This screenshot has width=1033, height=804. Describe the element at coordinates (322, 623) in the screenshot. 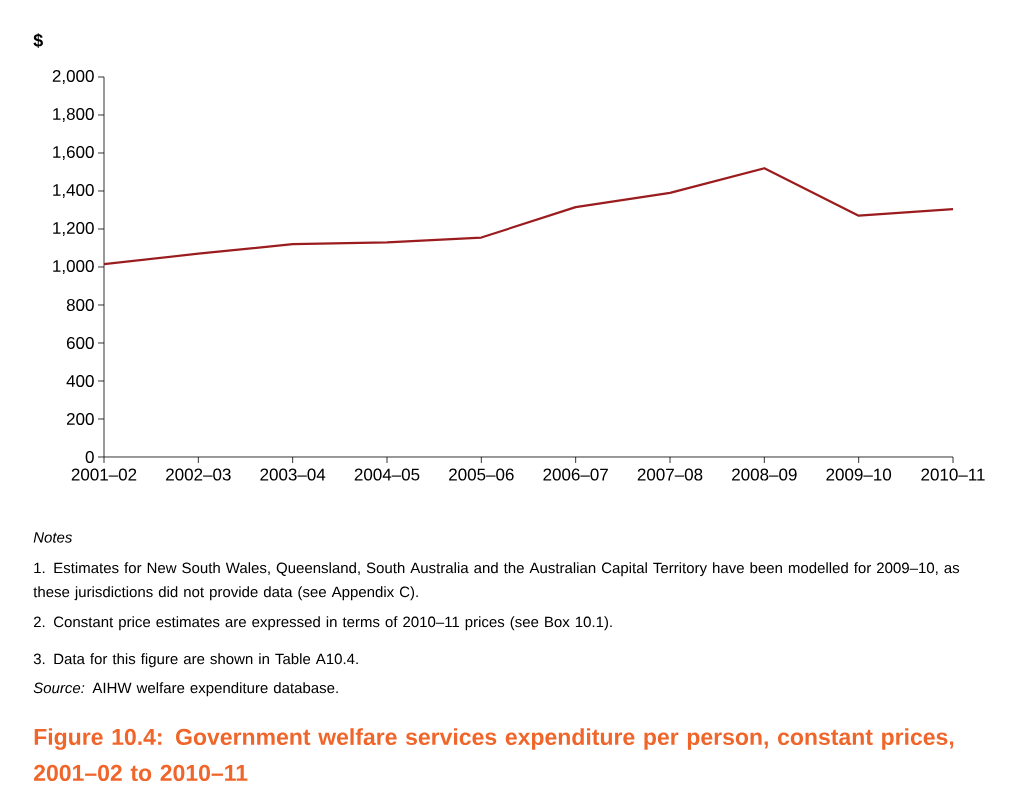

I see `text: 2. Constant price estimates are expressed in terms of 2010–11 prices (see Box 10.1).` at that location.